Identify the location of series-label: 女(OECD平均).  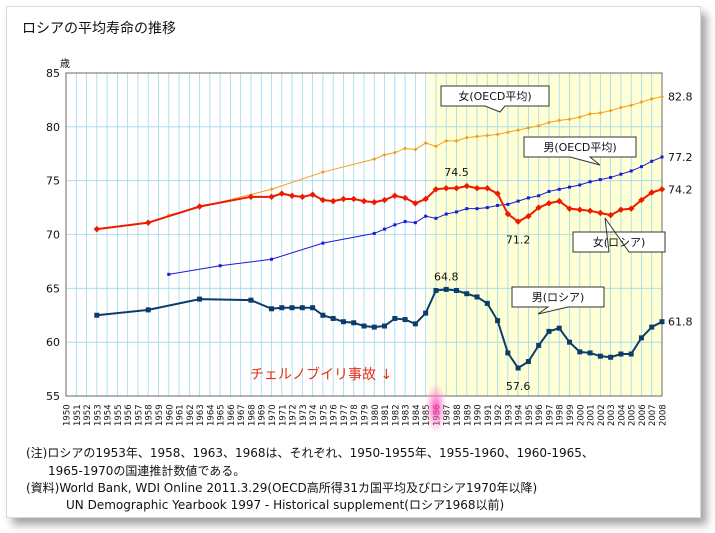
(494, 96).